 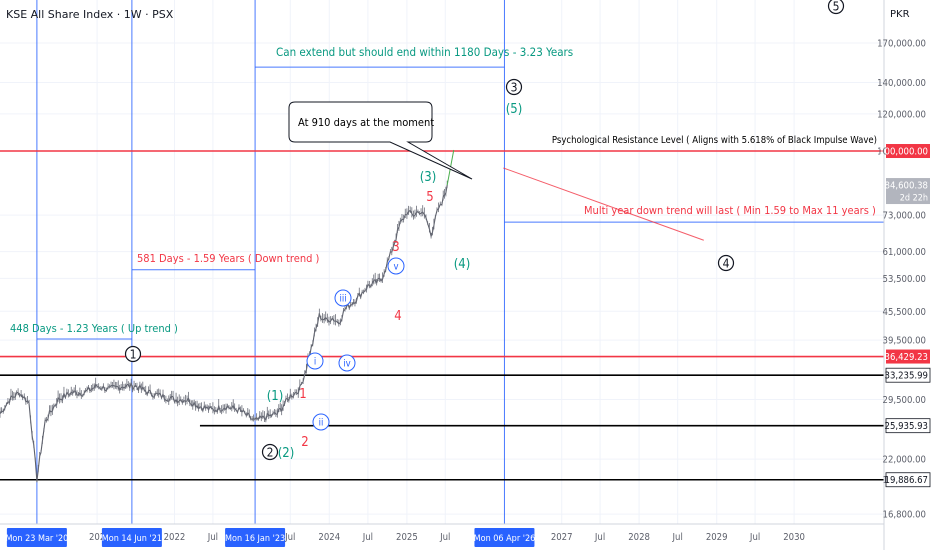 I want to click on wave-label: iii, so click(x=342, y=299).